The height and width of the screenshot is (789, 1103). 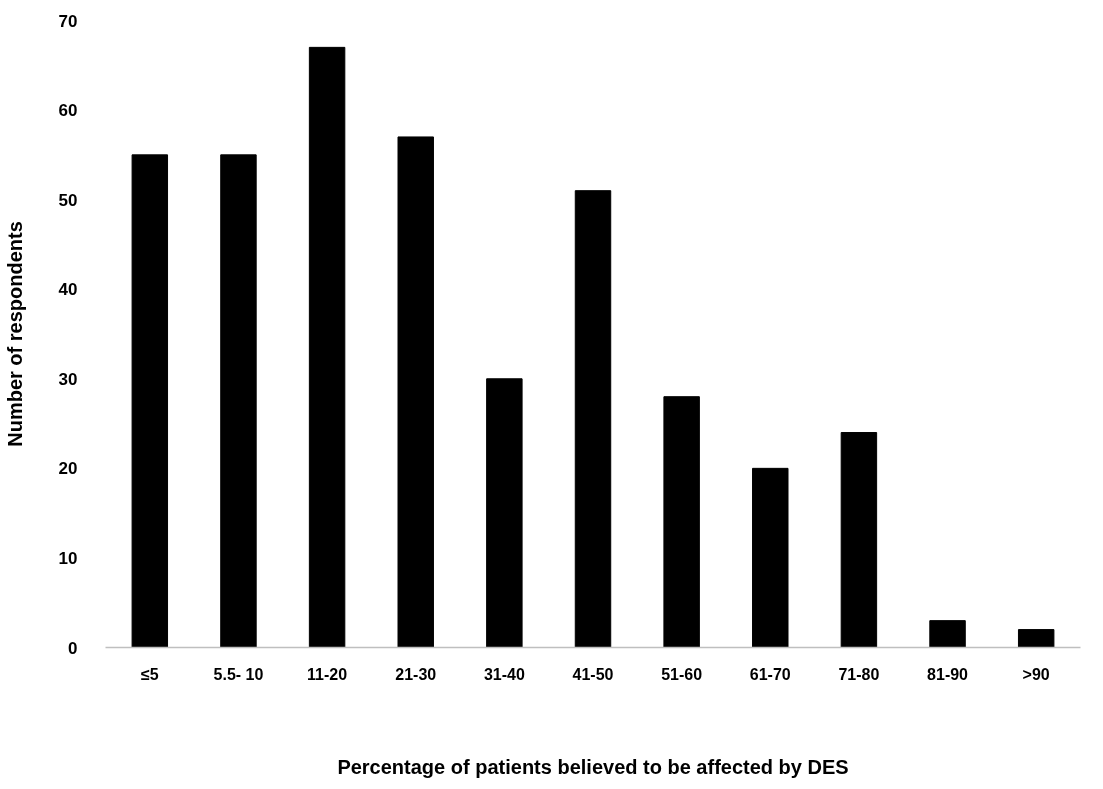 What do you see at coordinates (859, 674) in the screenshot?
I see `x-tick-label: 71-80` at bounding box center [859, 674].